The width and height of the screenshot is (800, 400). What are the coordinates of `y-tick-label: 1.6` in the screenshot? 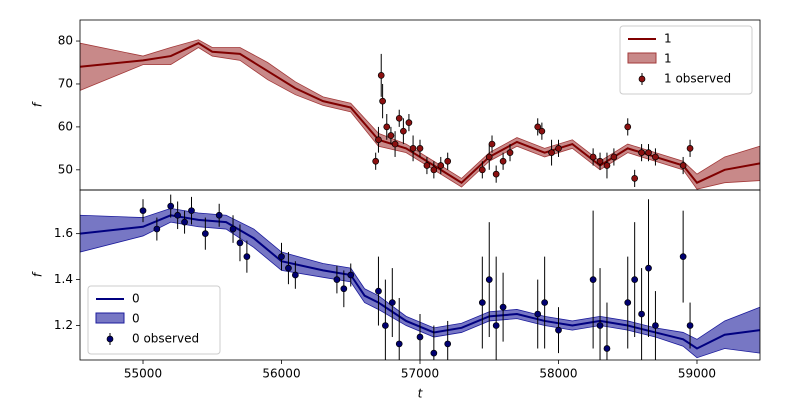 It's located at (63, 233).